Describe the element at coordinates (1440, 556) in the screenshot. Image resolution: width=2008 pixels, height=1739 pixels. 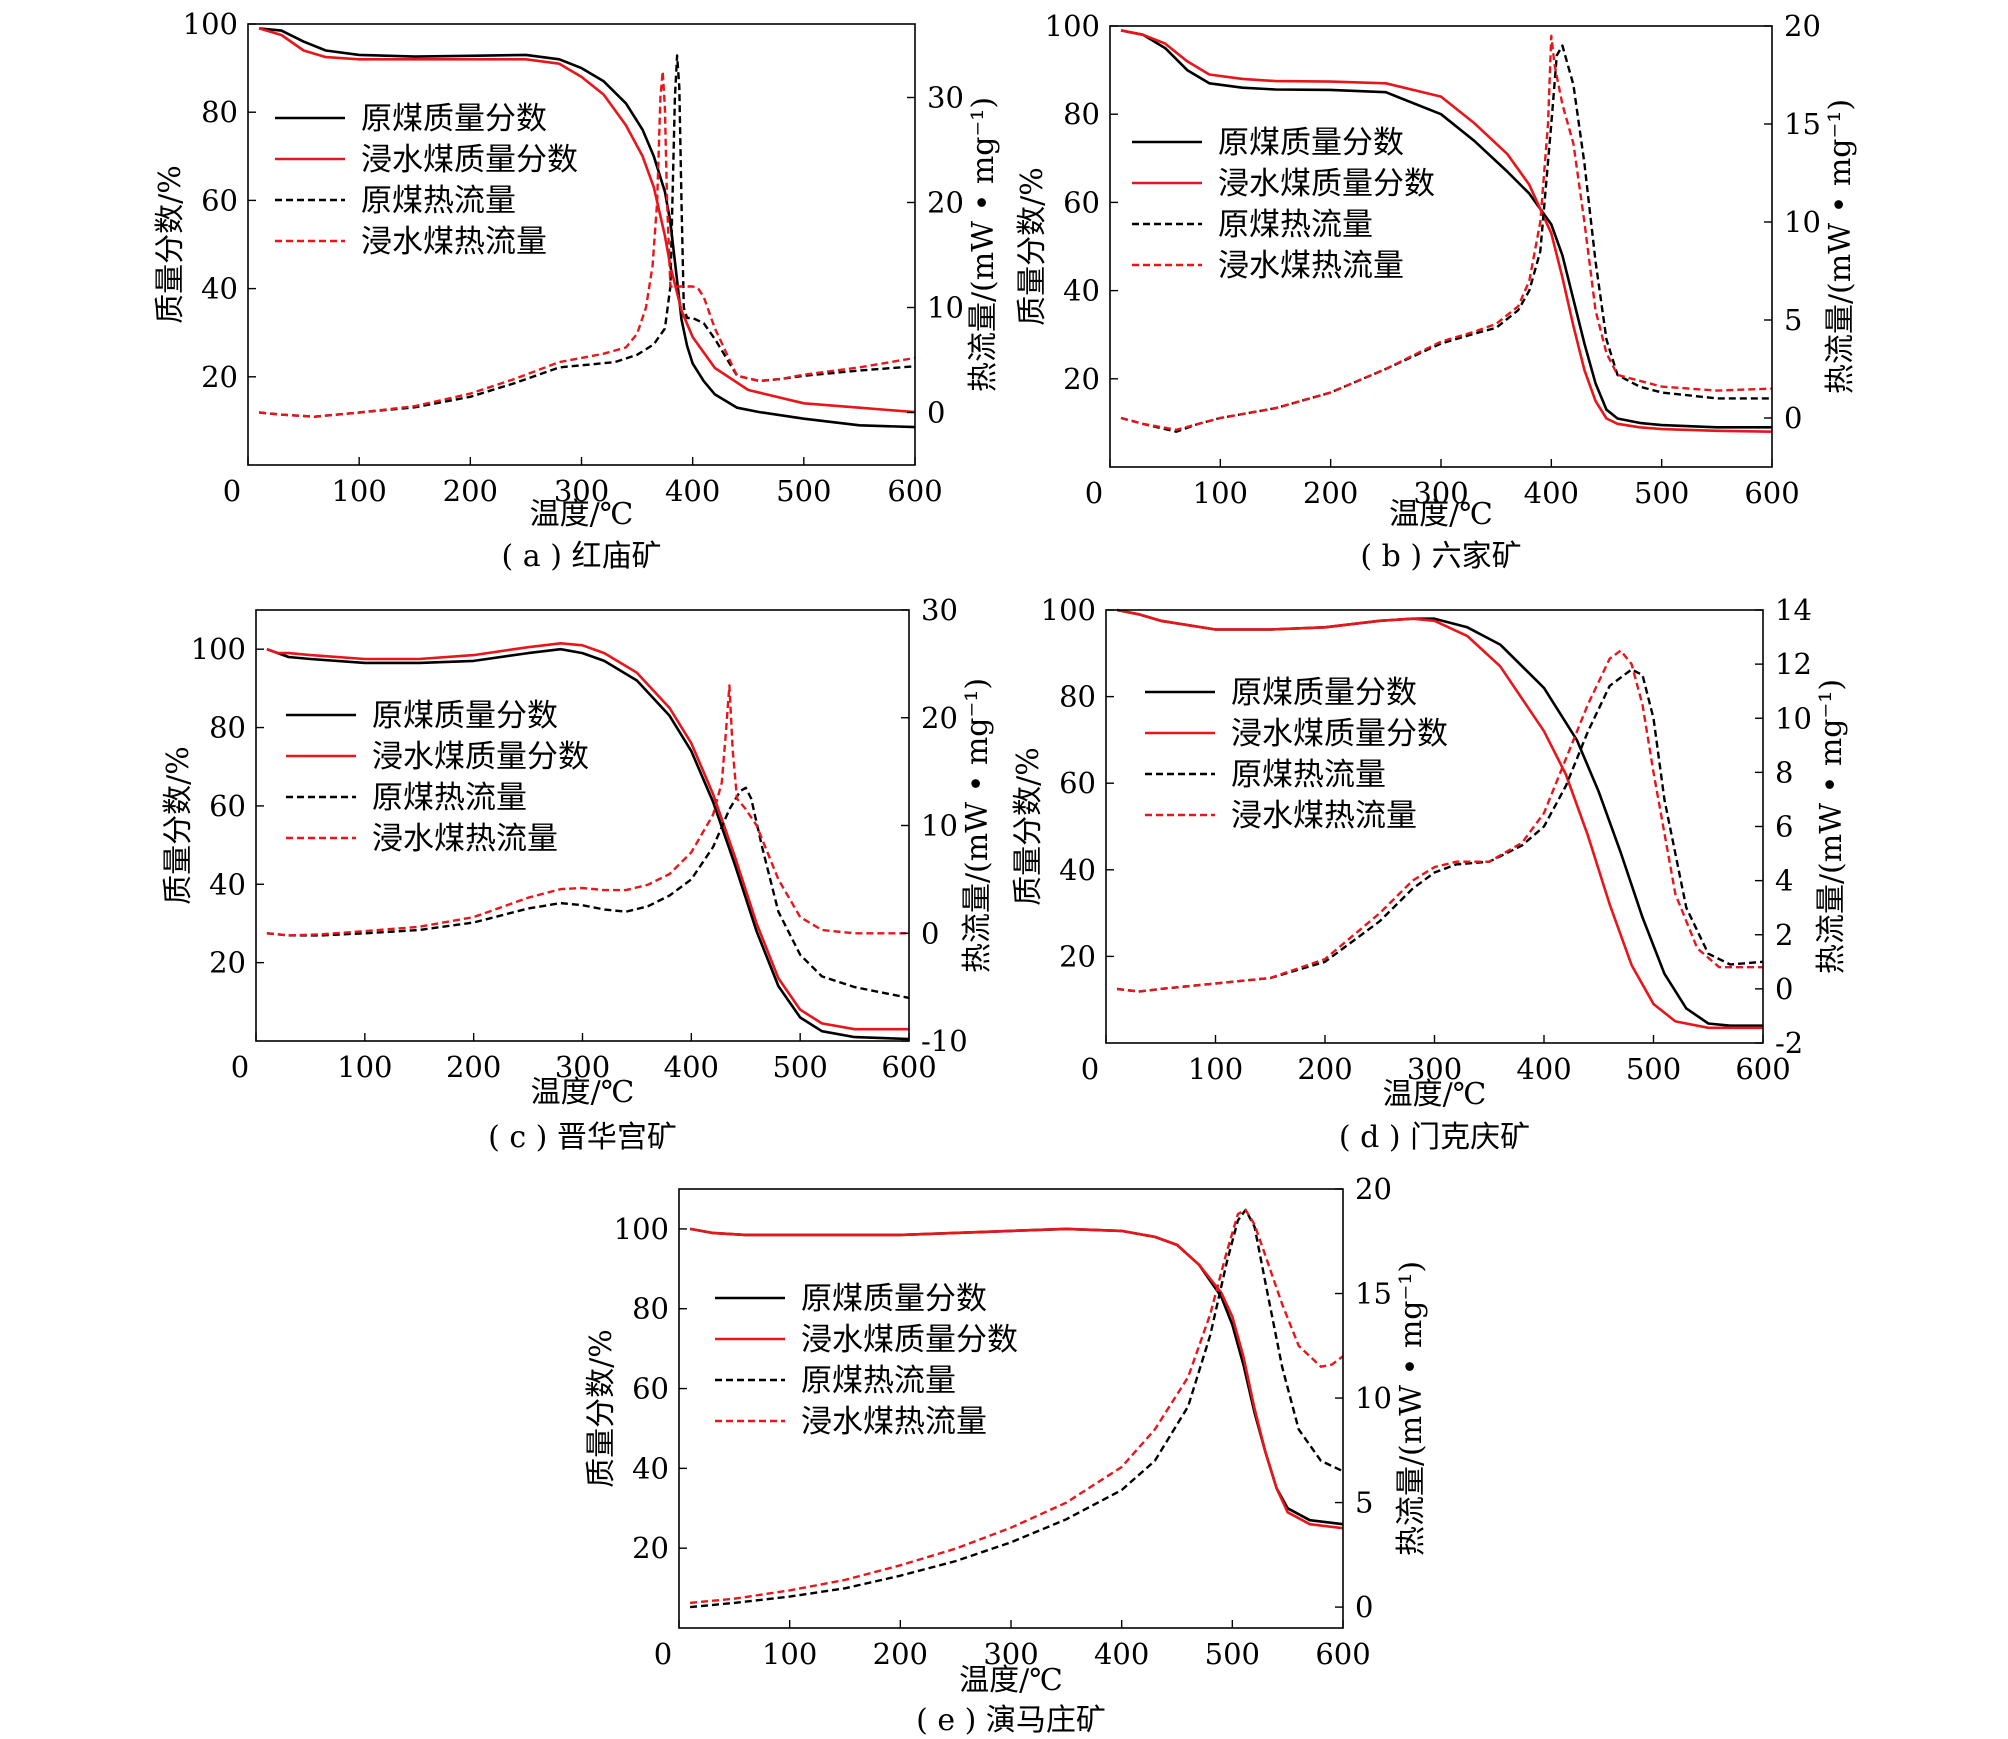
I see `panel-caption: ( b ) 六家矿` at that location.